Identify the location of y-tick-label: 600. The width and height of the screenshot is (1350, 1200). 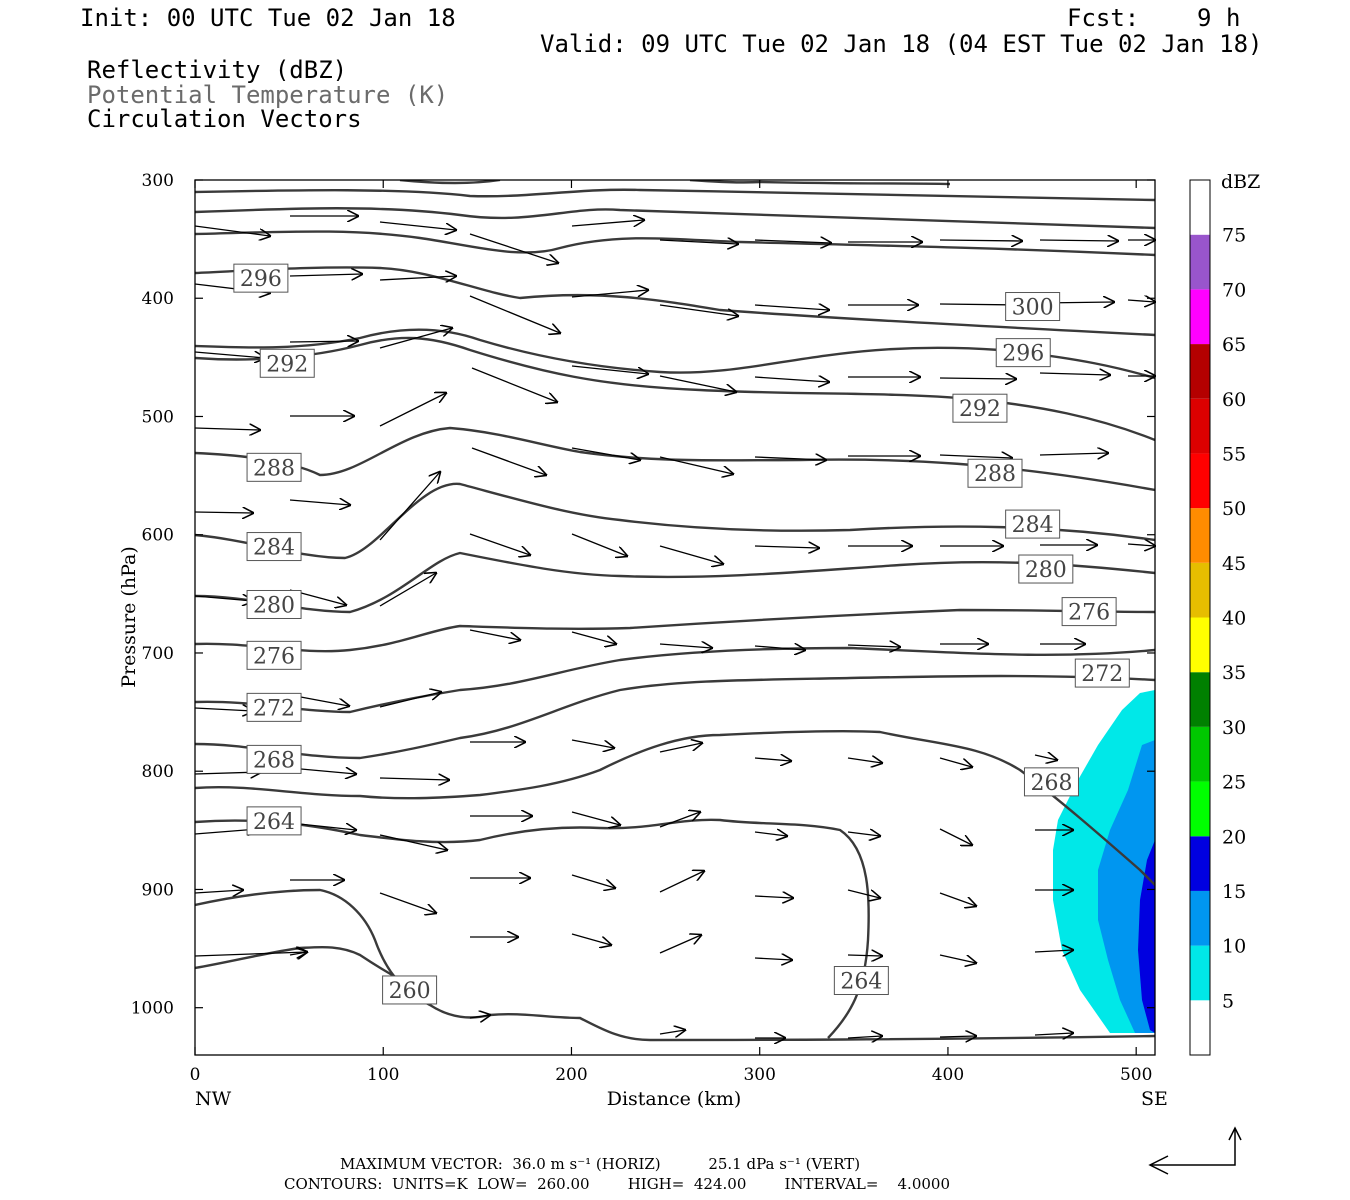
(158, 536).